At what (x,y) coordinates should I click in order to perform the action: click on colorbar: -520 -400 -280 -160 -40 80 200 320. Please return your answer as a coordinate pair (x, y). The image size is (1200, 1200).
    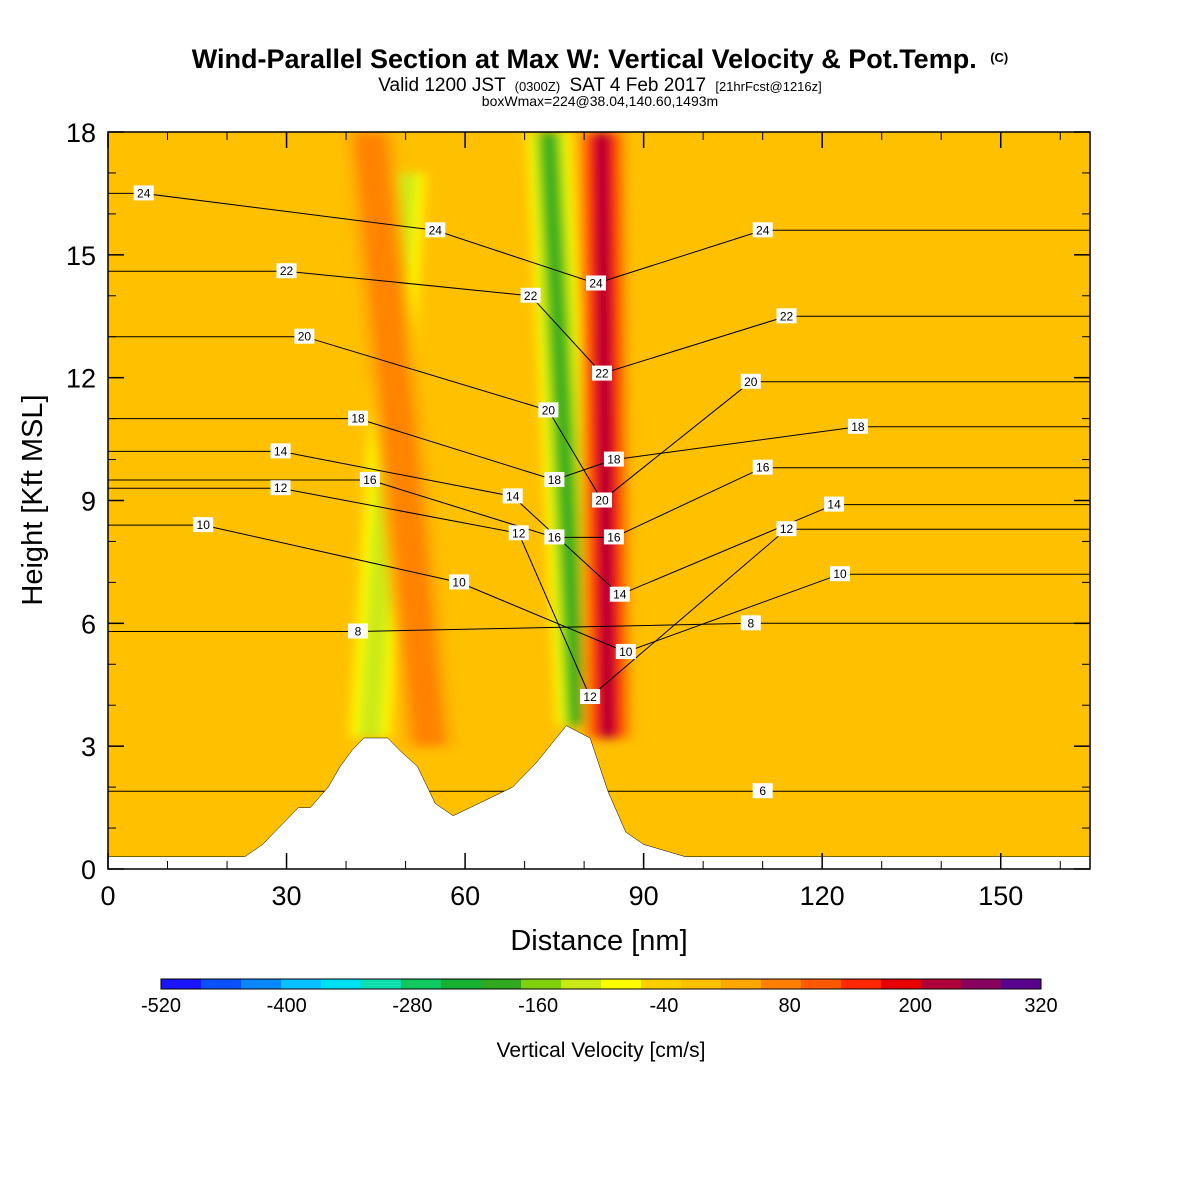
    Looking at the image, I should click on (599, 997).